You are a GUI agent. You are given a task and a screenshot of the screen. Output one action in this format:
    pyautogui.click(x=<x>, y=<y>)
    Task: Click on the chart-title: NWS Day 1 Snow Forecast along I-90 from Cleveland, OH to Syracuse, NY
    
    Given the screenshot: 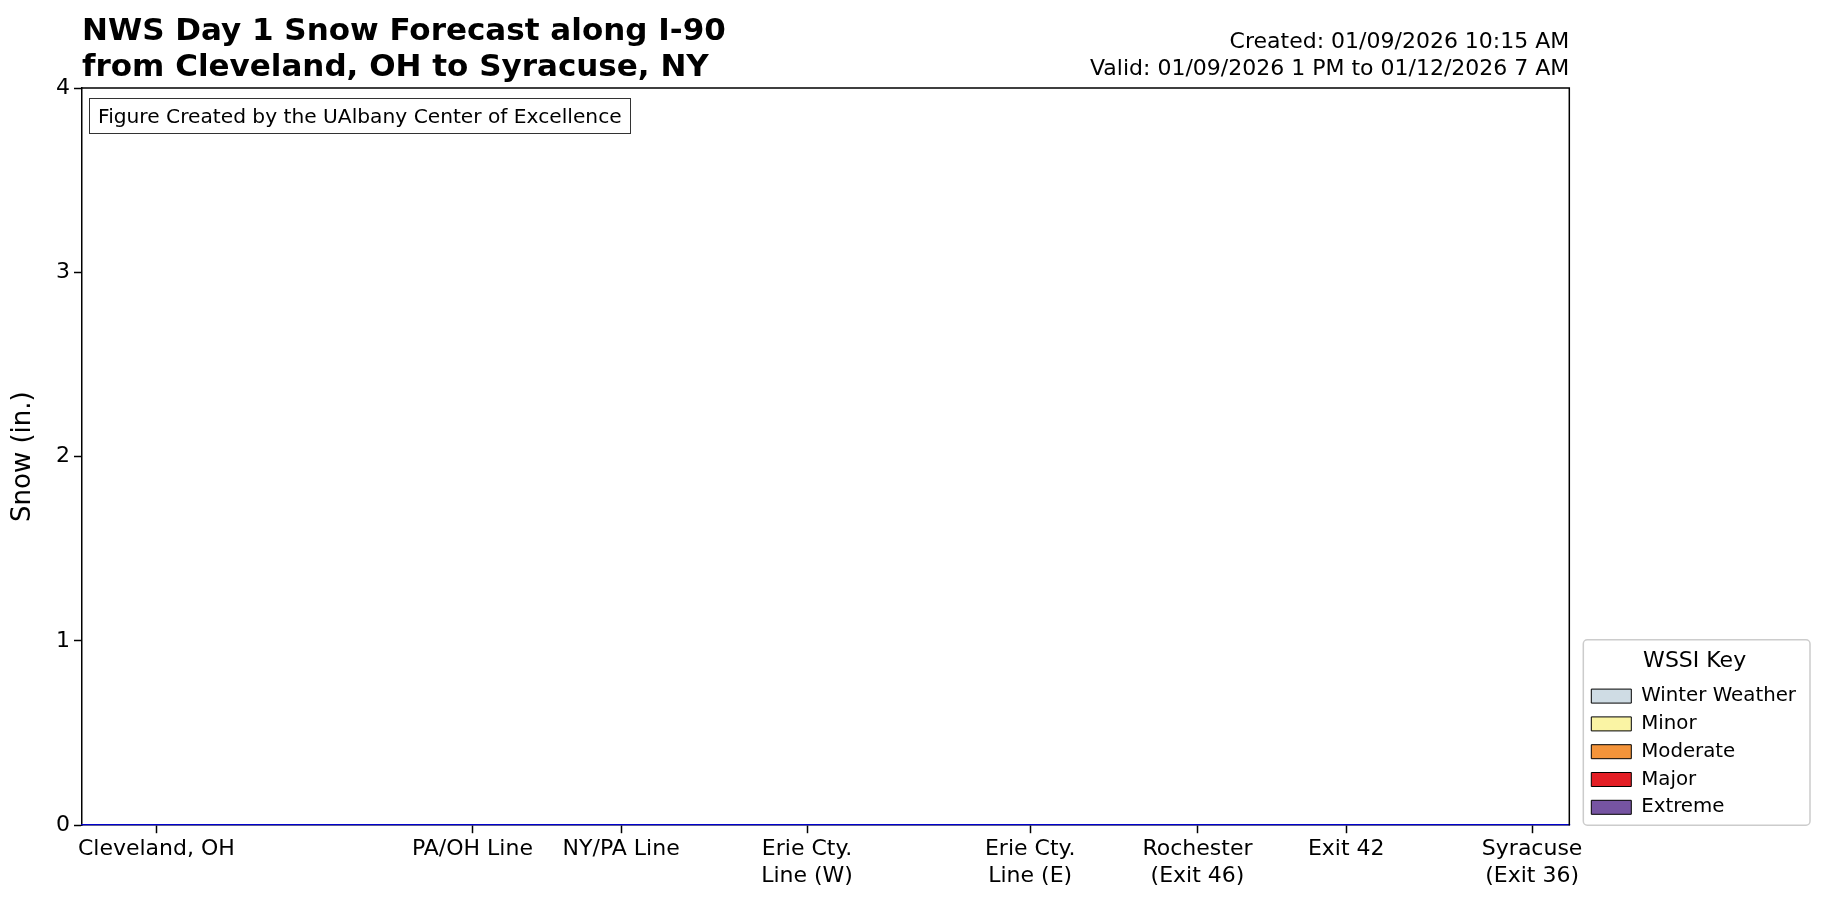 What is the action you would take?
    pyautogui.click(x=404, y=47)
    